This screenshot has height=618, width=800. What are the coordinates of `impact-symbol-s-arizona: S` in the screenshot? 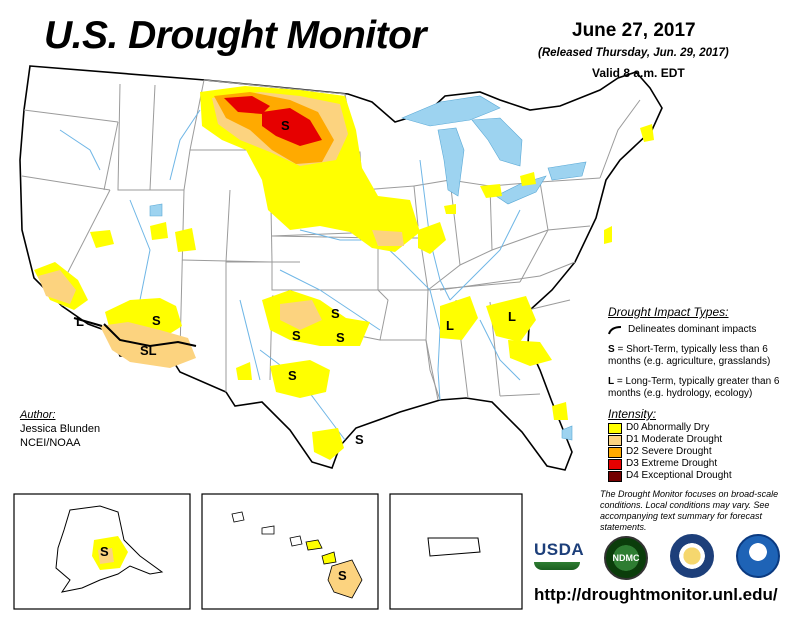 It's located at (156, 320).